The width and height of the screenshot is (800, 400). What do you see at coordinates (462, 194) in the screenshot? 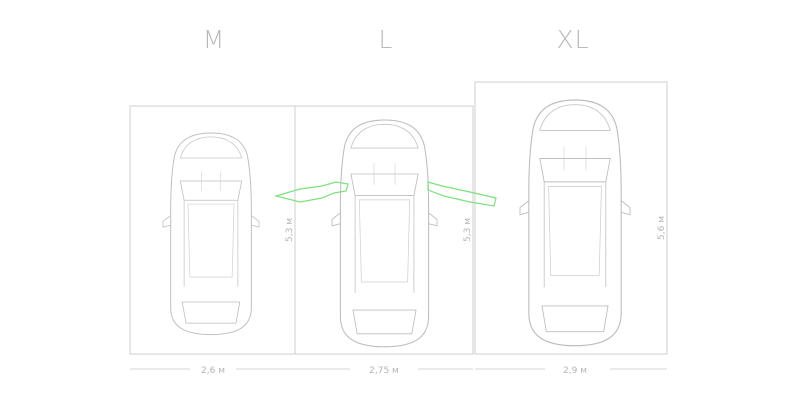
I see `door-open-right` at bounding box center [462, 194].